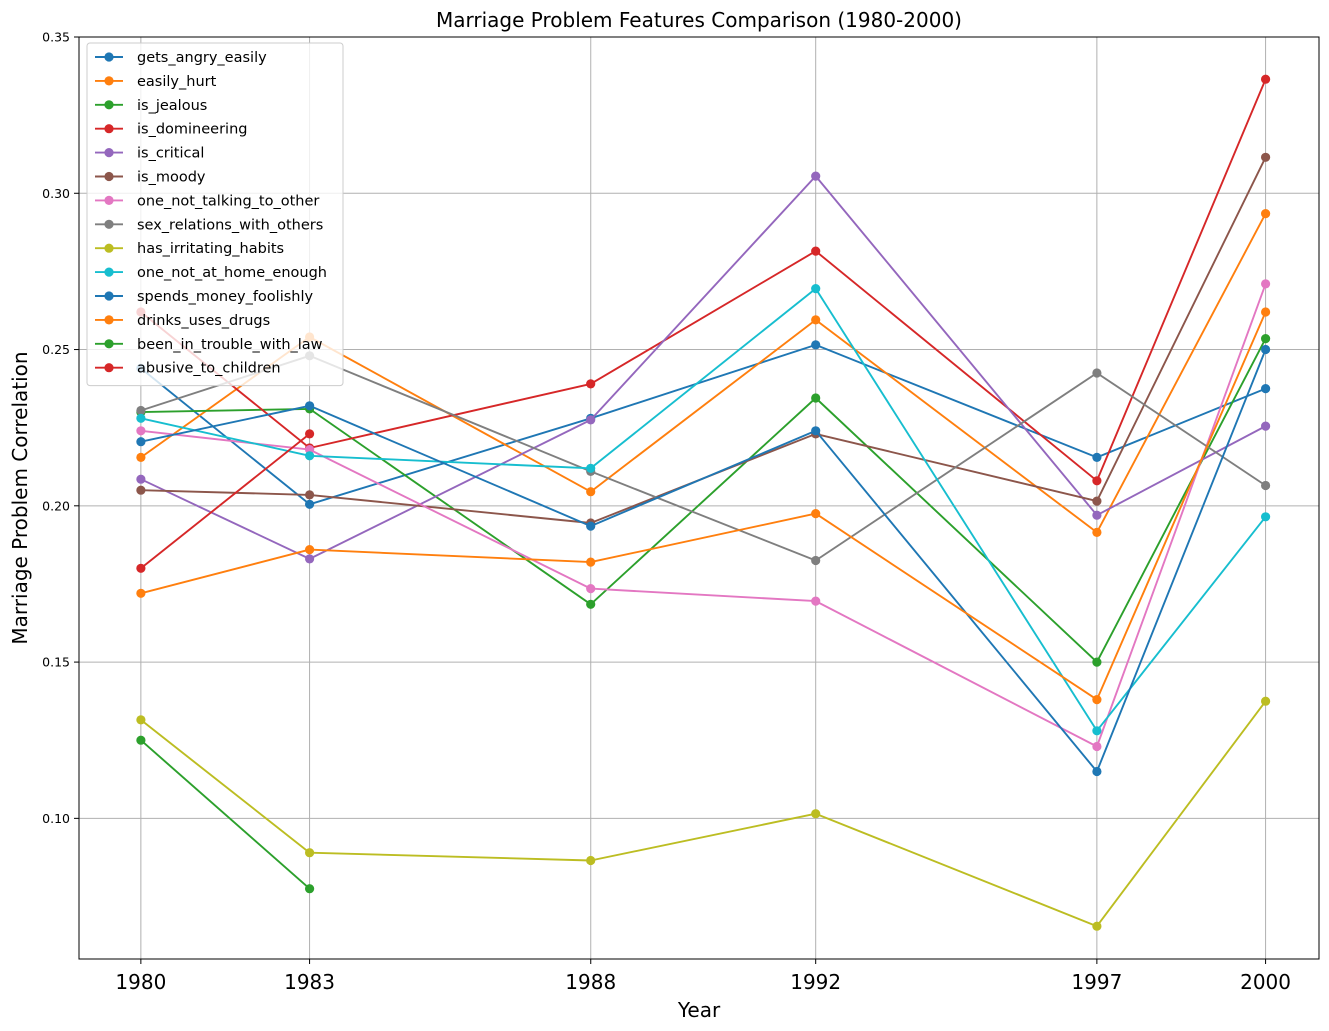  What do you see at coordinates (225, 501) in the screenshot?
I see `series-abusive_to_children` at bounding box center [225, 501].